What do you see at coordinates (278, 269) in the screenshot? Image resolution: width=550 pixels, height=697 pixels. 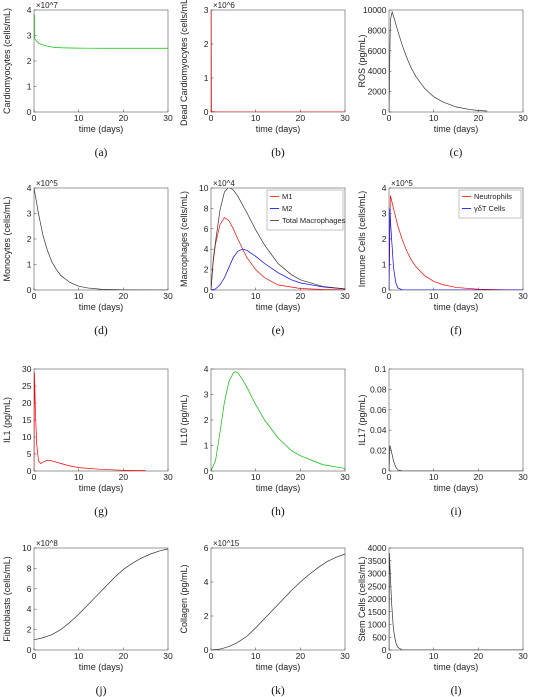 I see `series-line-m2` at bounding box center [278, 269].